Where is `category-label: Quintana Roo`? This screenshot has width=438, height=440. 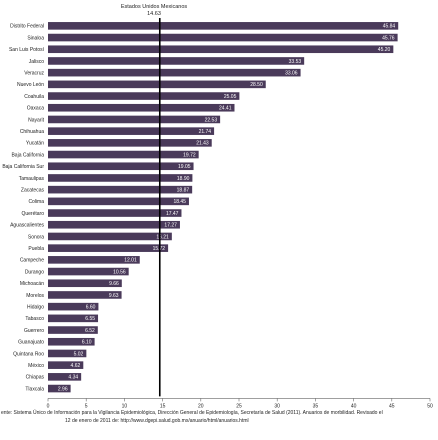 category-label: Quintana Roo is located at coordinates (28, 354).